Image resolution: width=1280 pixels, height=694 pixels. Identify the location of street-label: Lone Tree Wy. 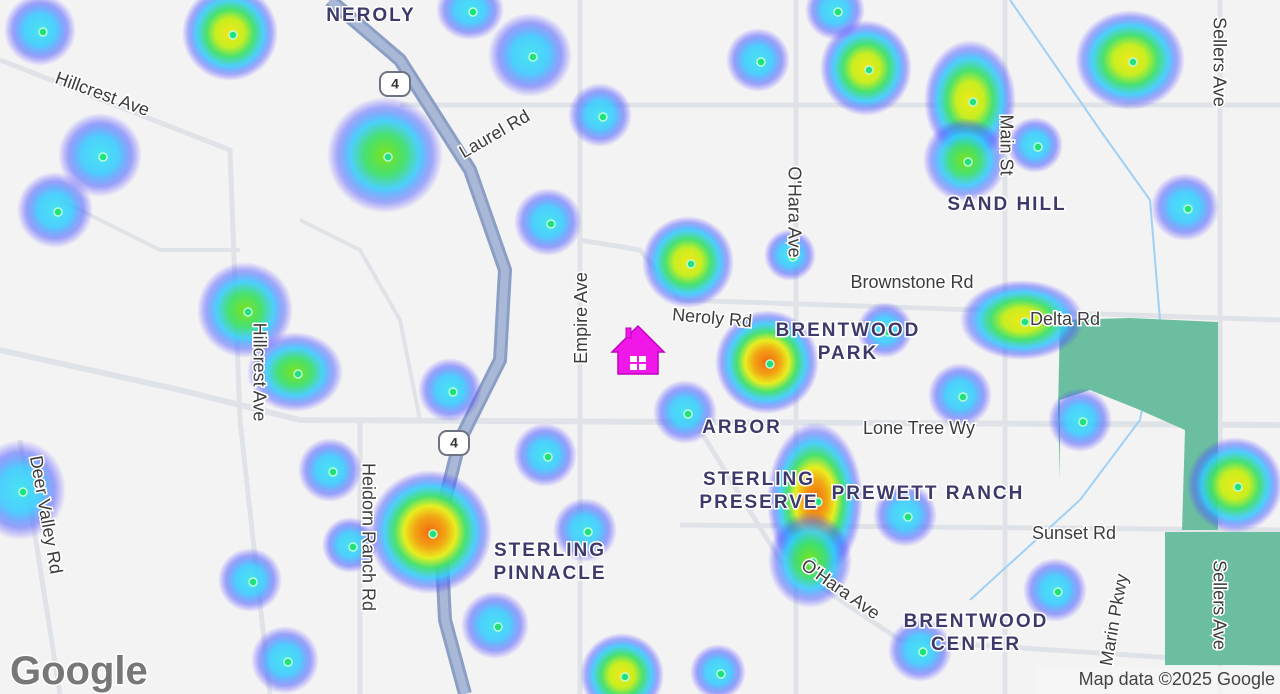
(919, 428).